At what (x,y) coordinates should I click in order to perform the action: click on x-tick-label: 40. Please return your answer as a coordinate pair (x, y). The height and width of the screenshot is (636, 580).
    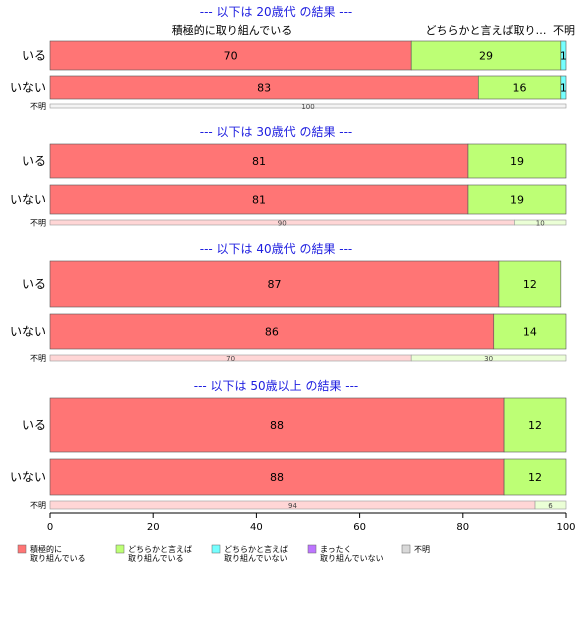
    Looking at the image, I should click on (256, 527).